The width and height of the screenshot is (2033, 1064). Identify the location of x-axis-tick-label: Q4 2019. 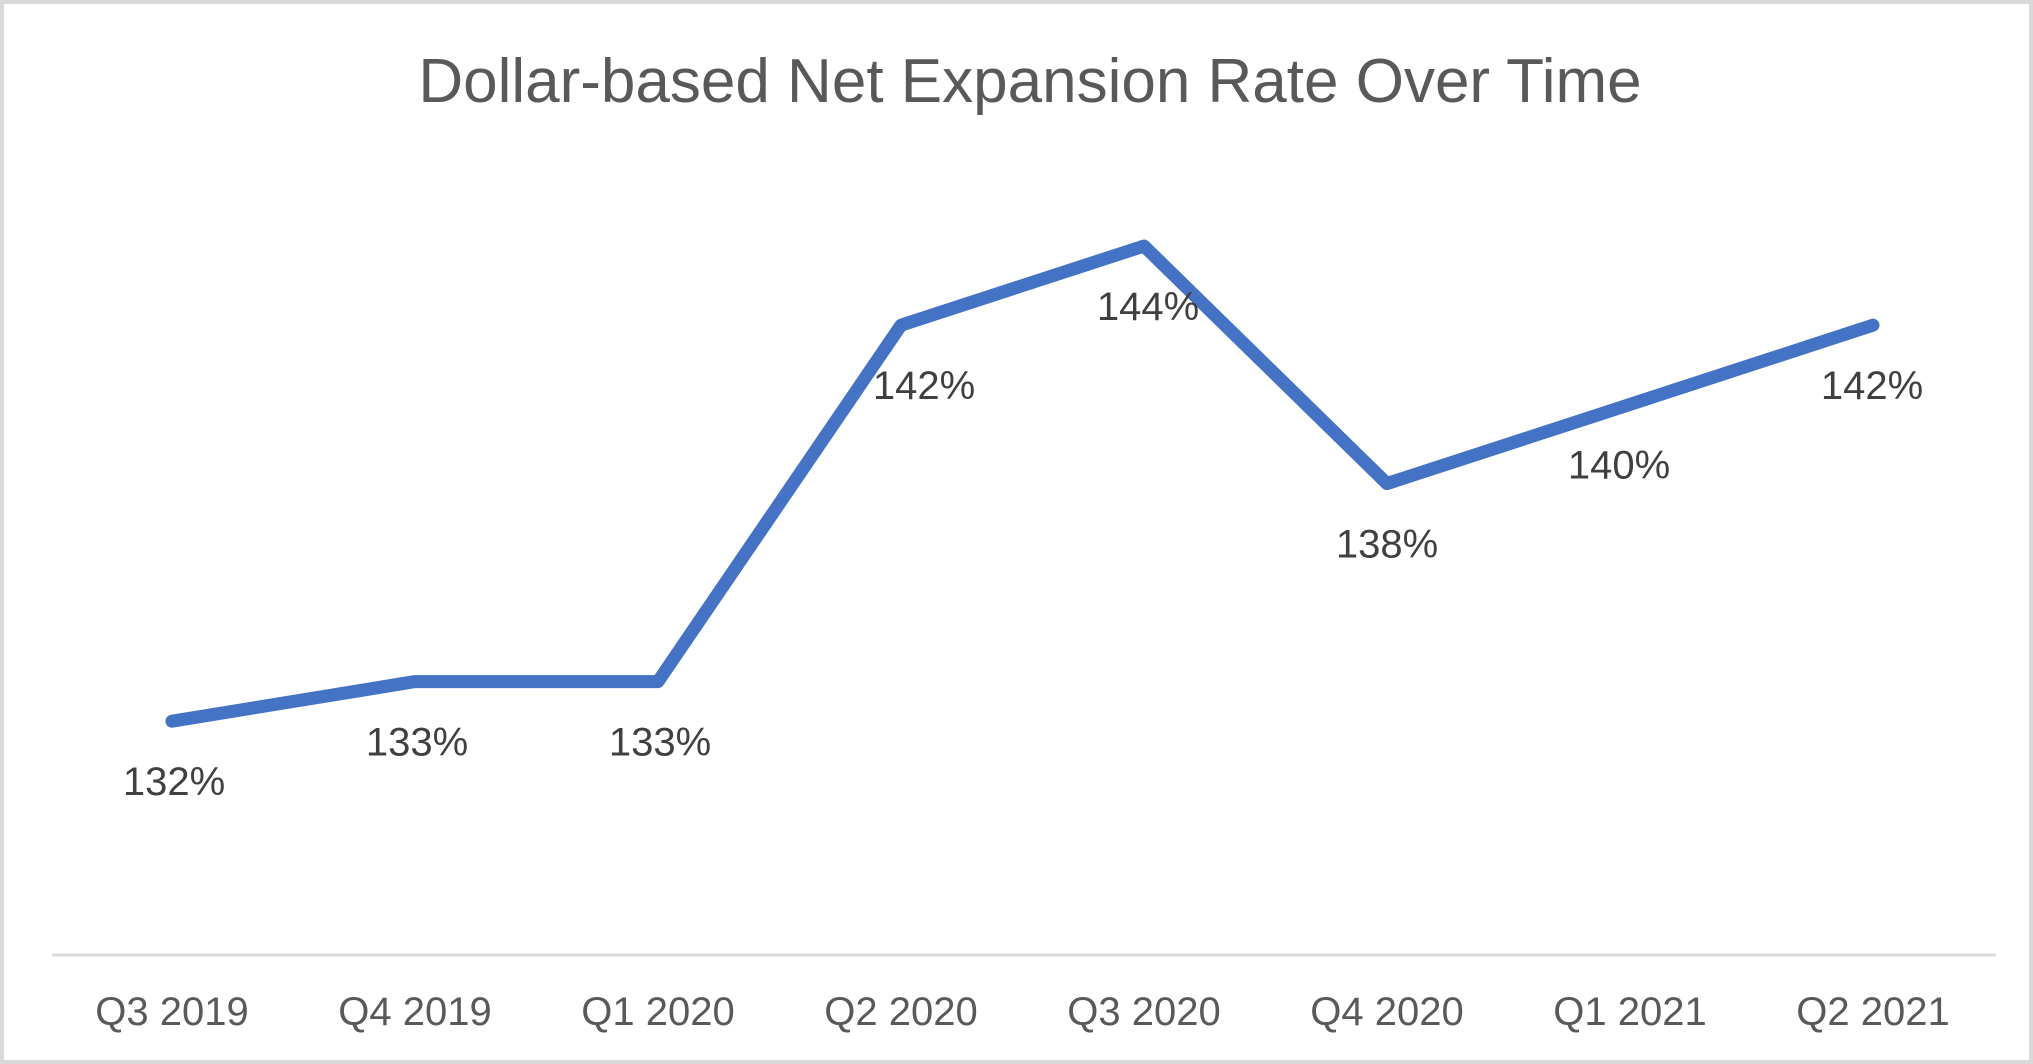
(414, 1012).